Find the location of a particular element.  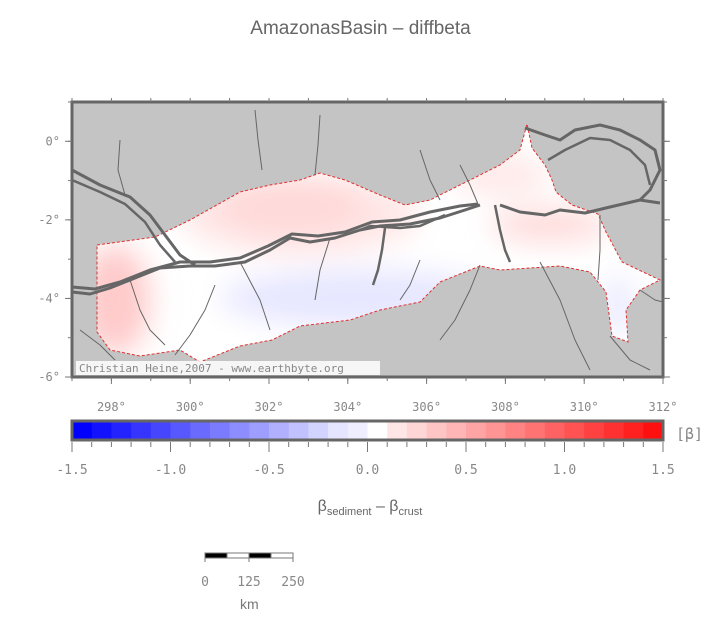

scale-label: 250 is located at coordinates (292, 582).